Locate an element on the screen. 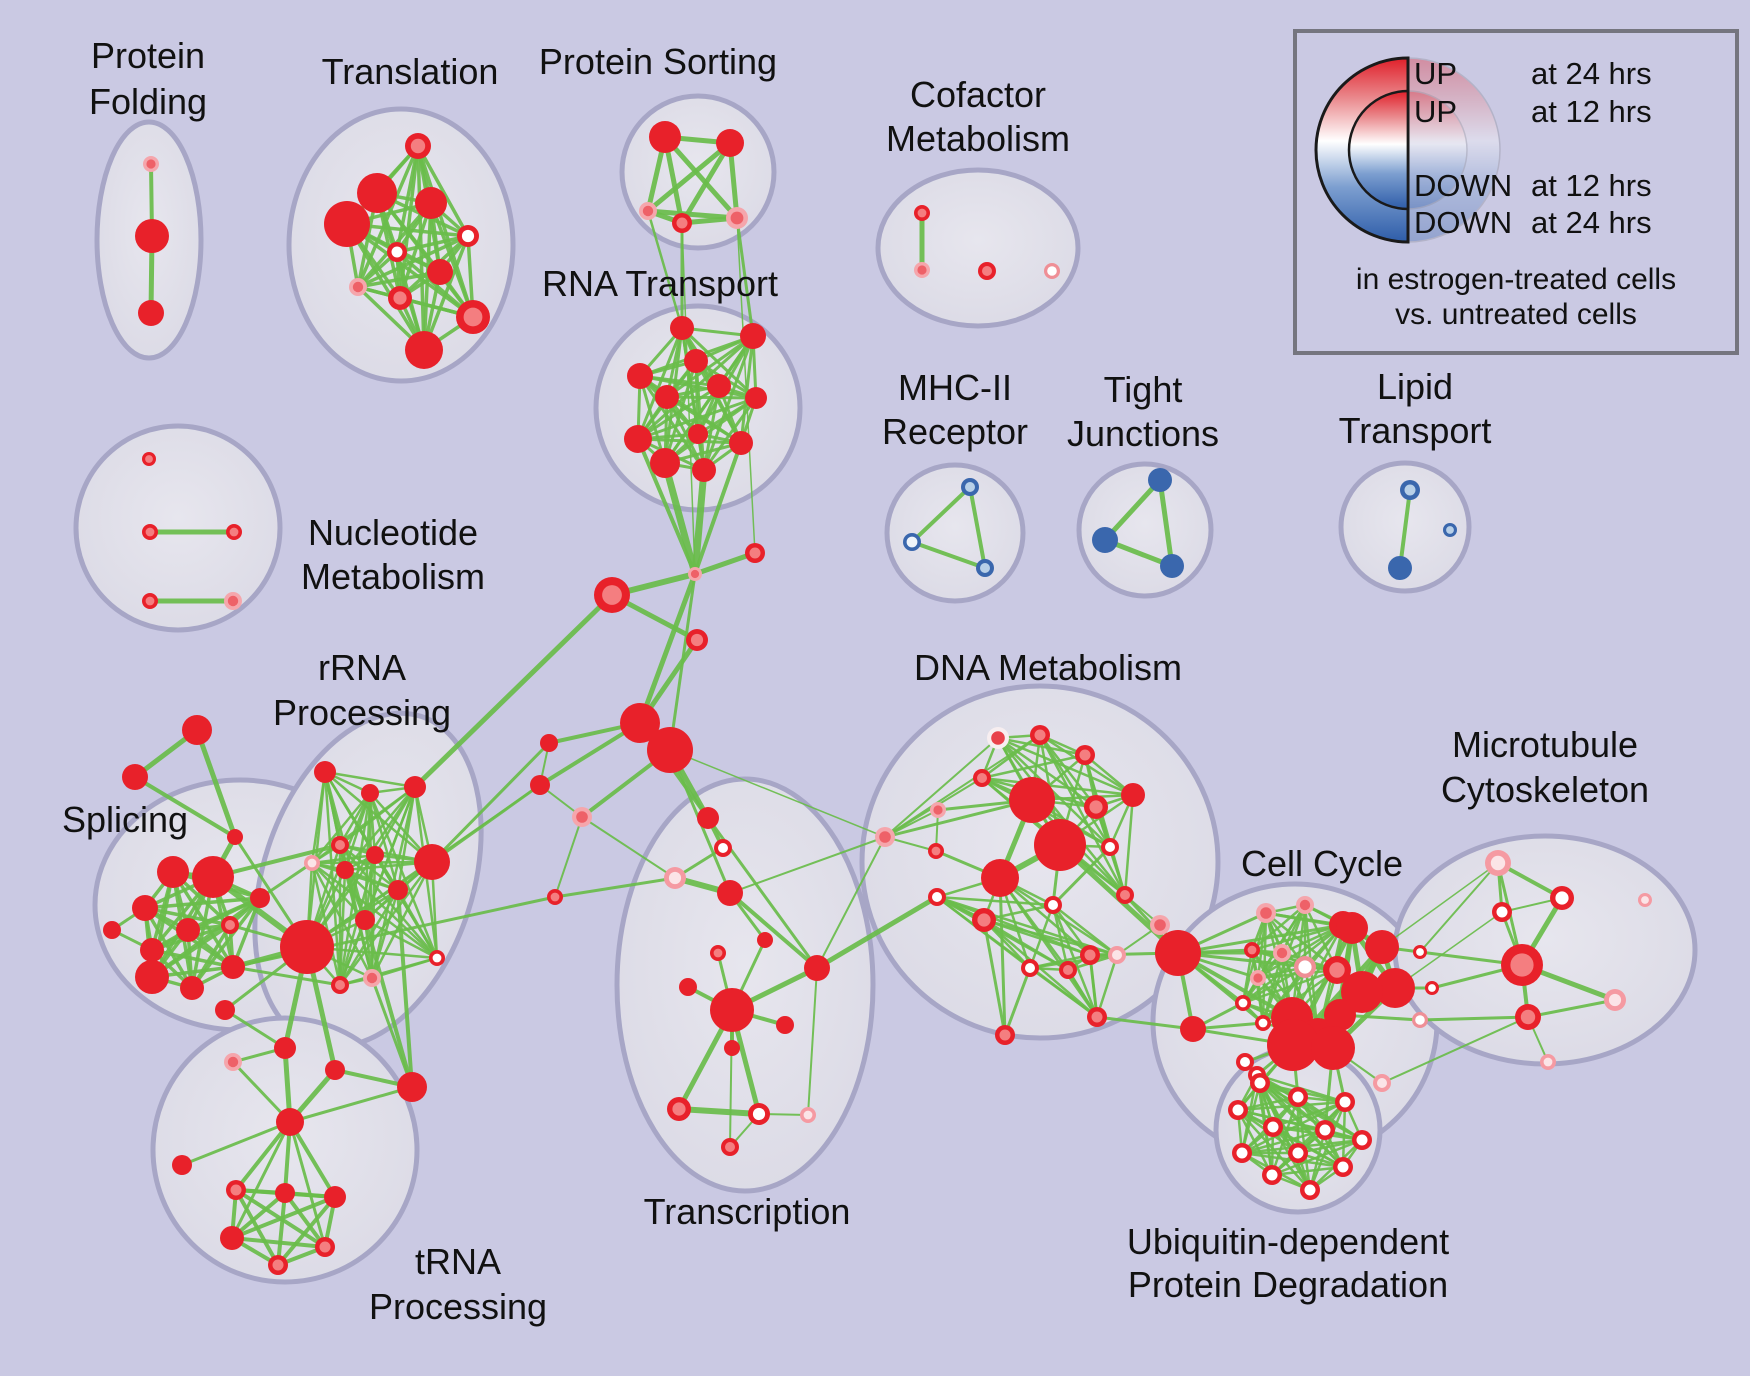  cluster-label-protein-folding: Protein is located at coordinates (148, 55).